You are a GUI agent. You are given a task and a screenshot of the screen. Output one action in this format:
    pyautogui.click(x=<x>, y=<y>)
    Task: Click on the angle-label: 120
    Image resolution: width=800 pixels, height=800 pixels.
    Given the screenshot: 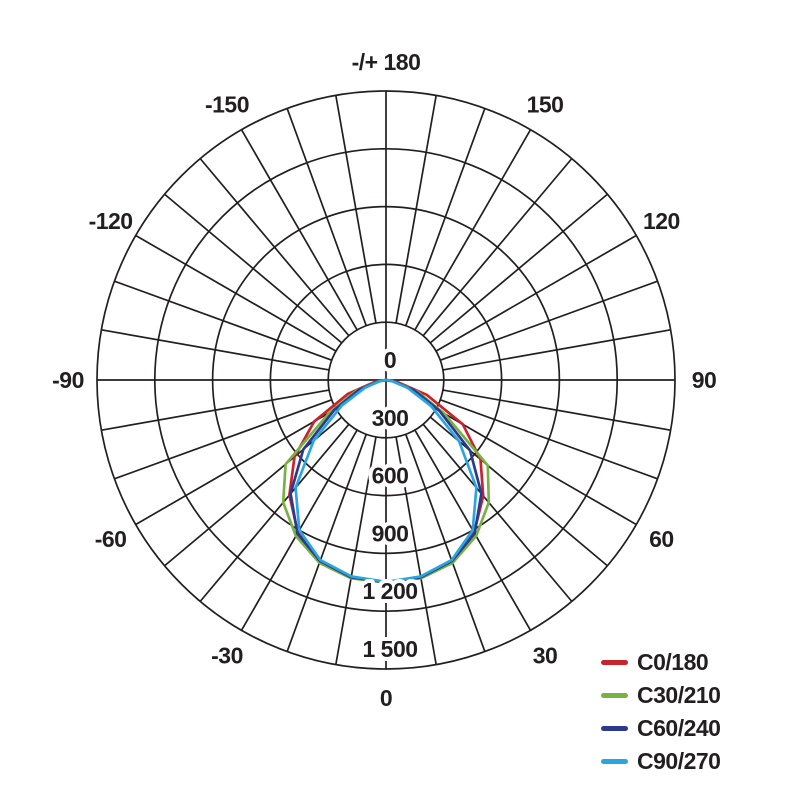 What is the action you would take?
    pyautogui.click(x=661, y=221)
    